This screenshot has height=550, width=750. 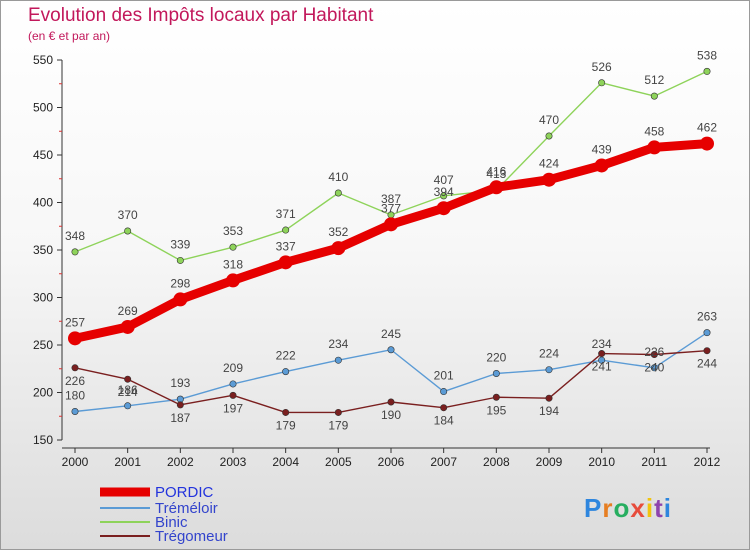 What do you see at coordinates (184, 492) in the screenshot?
I see `legend-label-PORDIC: PORDIC` at bounding box center [184, 492].